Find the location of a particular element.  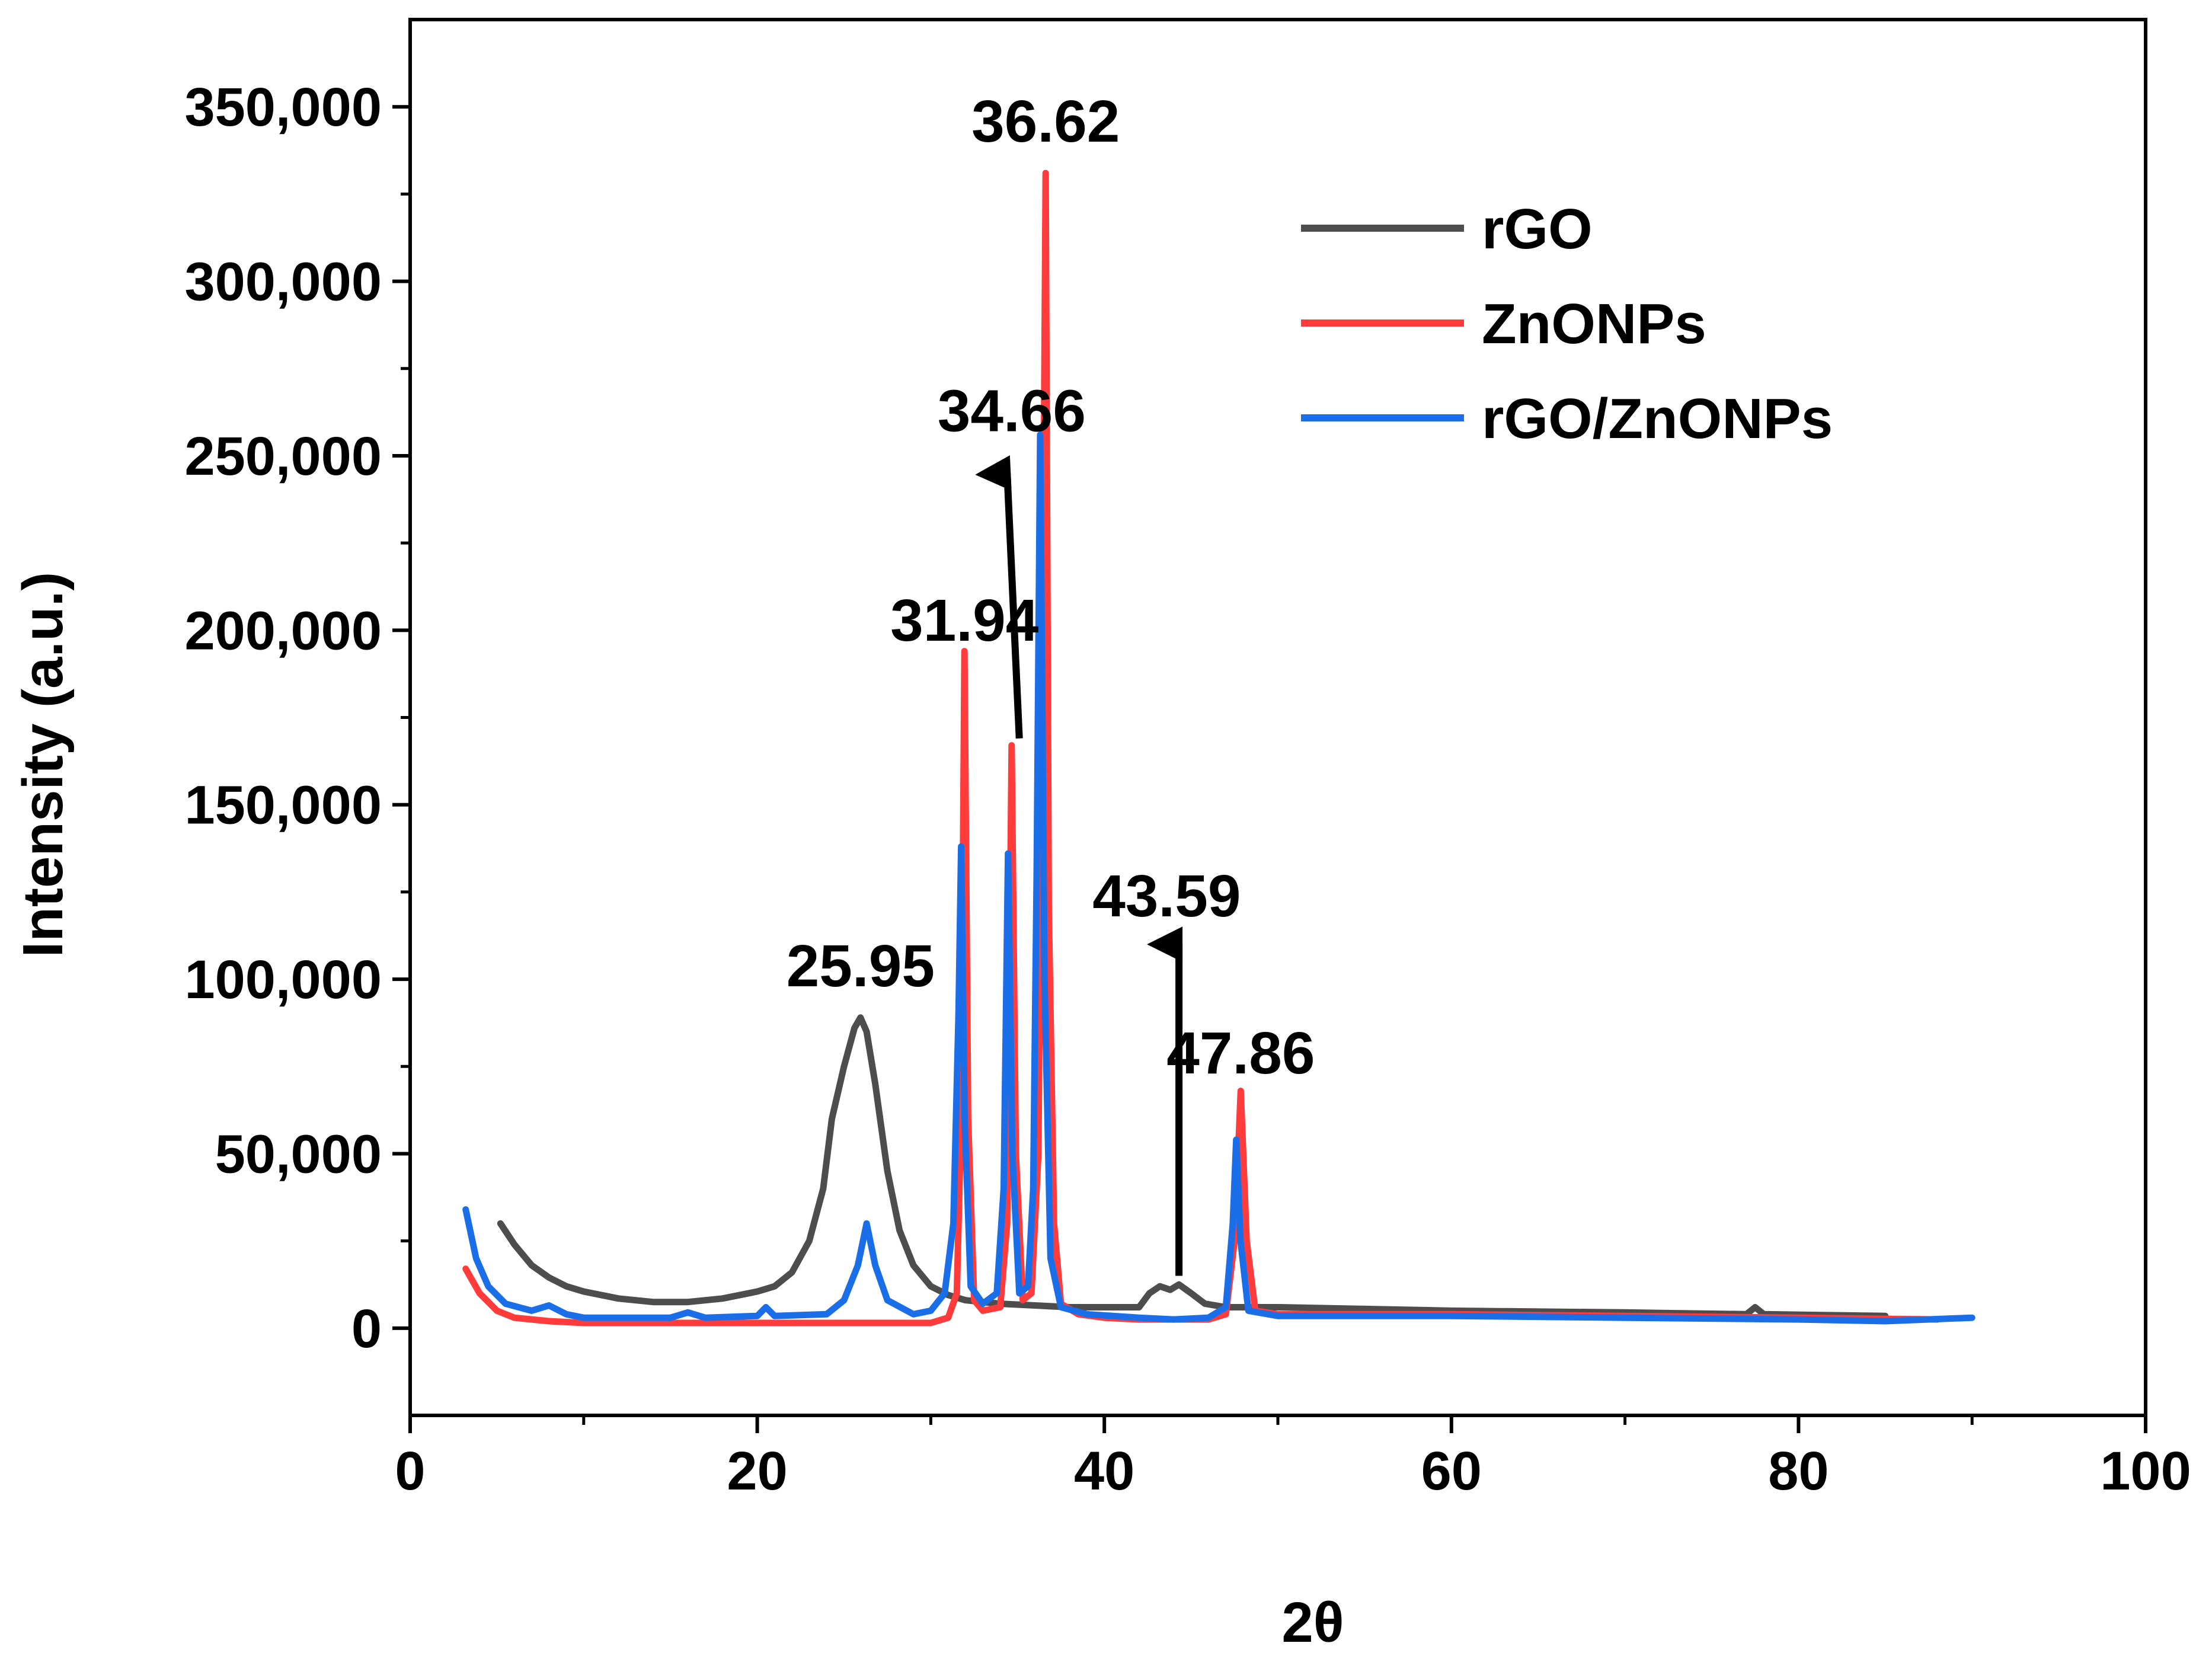

peak-label: 25.95 is located at coordinates (861, 966).